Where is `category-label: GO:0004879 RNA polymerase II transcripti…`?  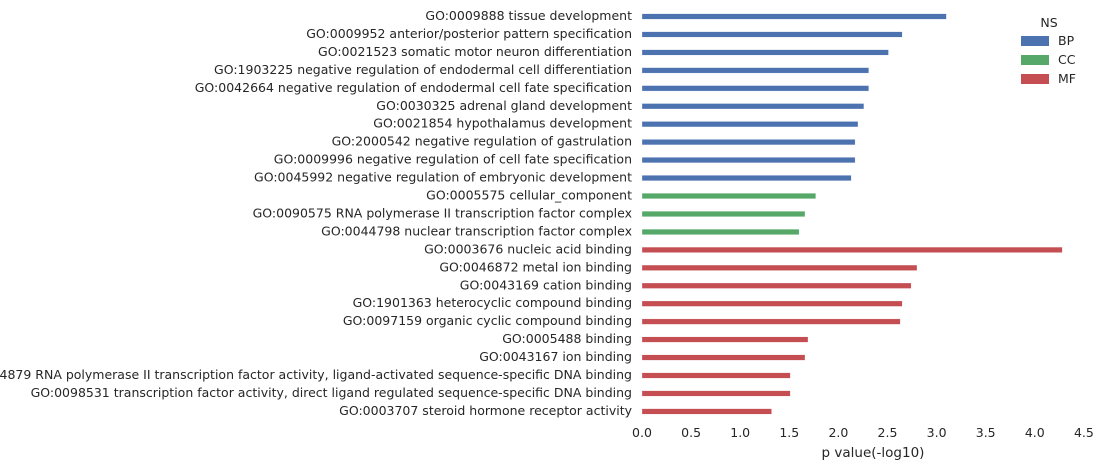
category-label: GO:0004879 RNA polymerase II transcripti… is located at coordinates (316, 374).